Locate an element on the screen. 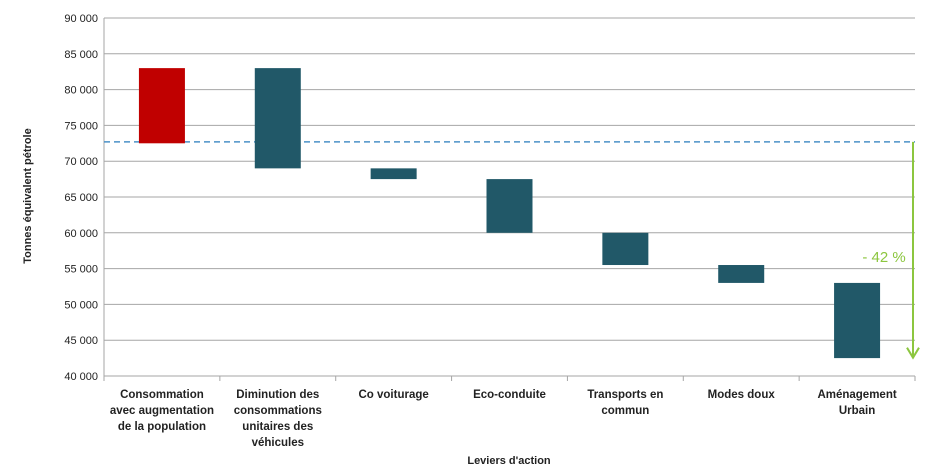 The image size is (935, 472). x-category-label: Modes doux is located at coordinates (742, 395).